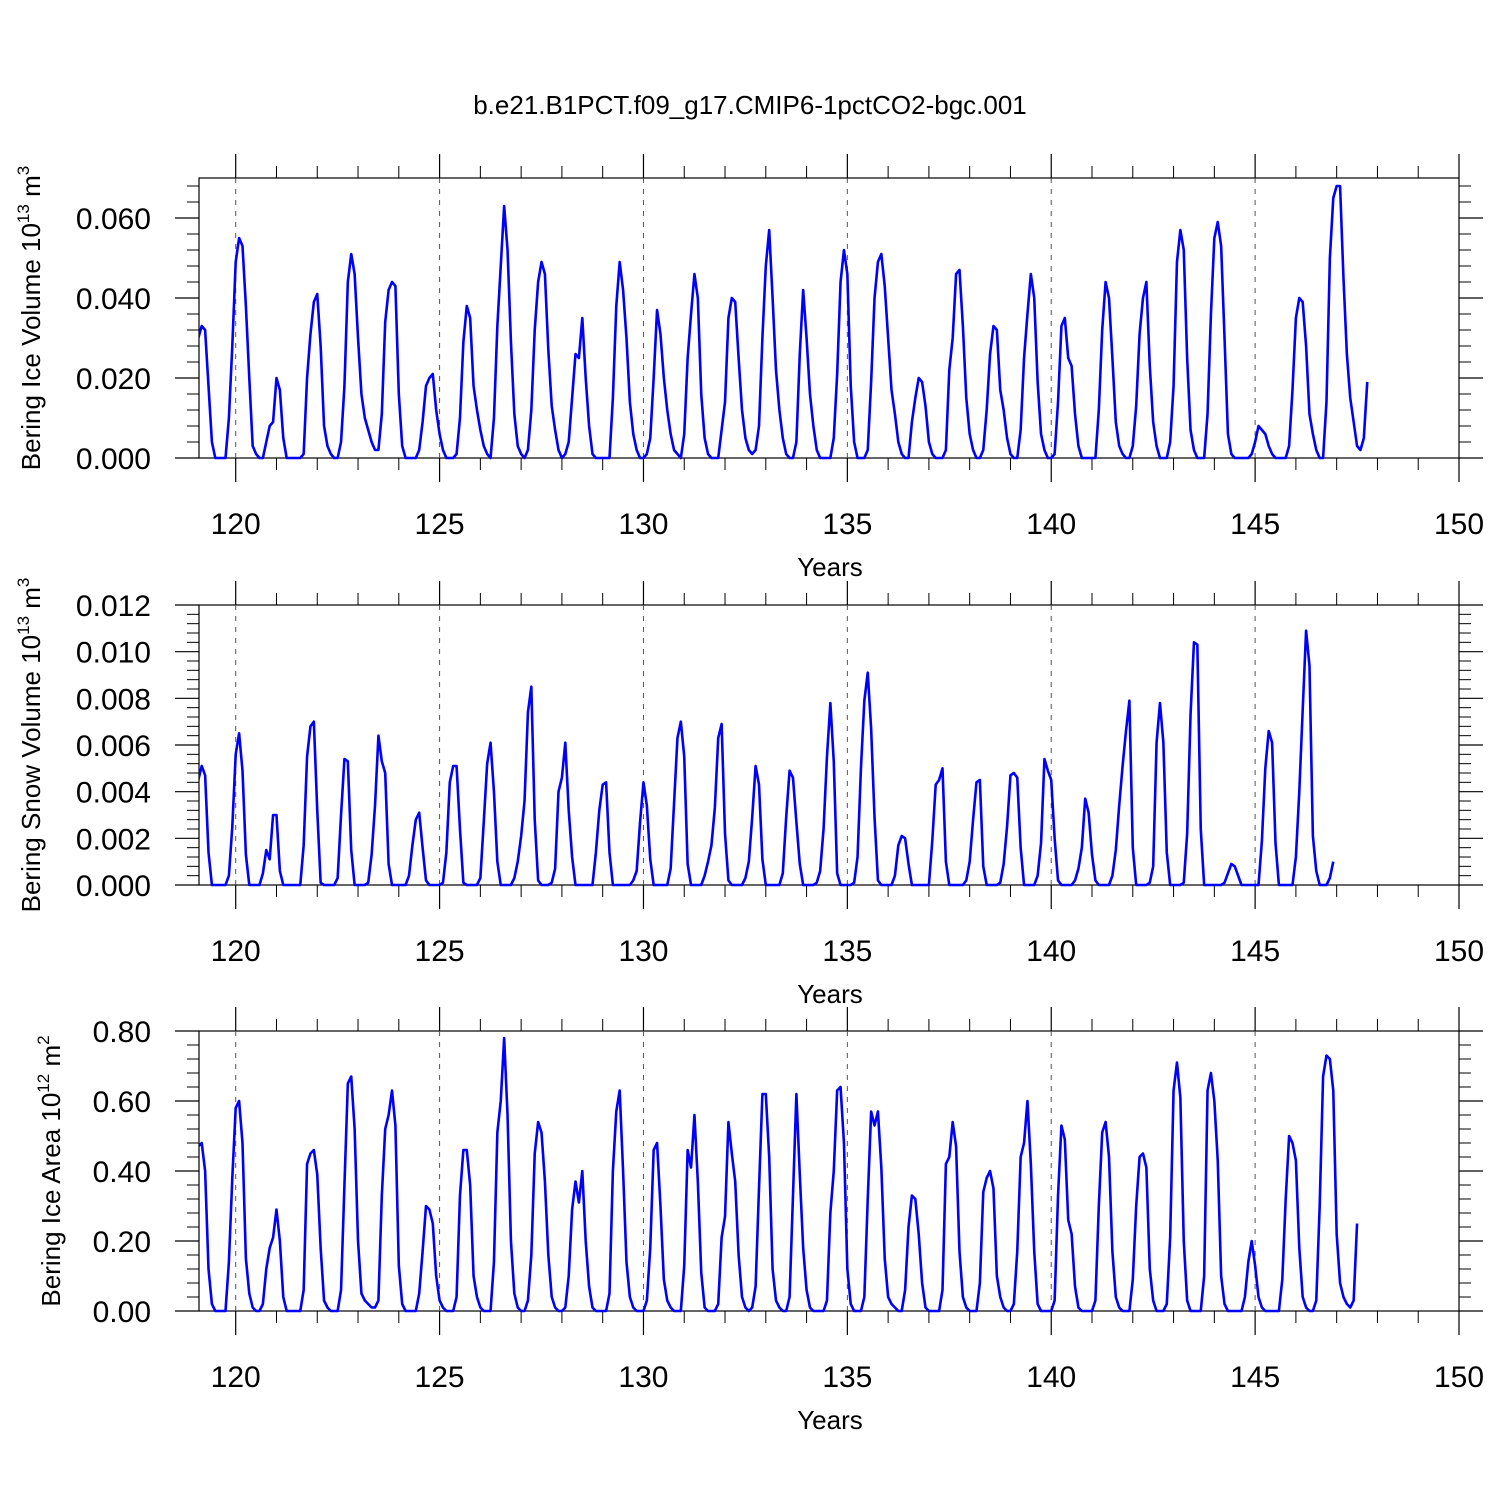  Describe the element at coordinates (113, 606) in the screenshot. I see `y-tick-label: 0.012` at that location.